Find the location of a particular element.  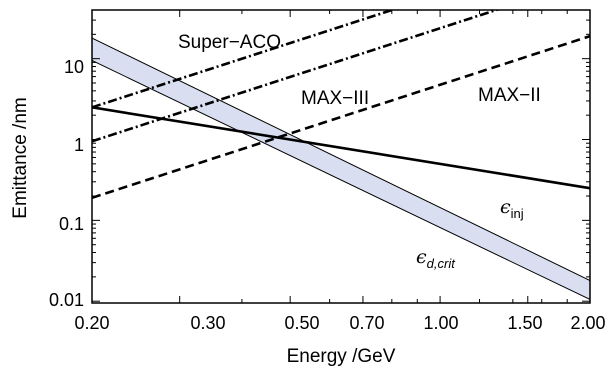

x-tick-label-5: 1.50 is located at coordinates (524, 323).